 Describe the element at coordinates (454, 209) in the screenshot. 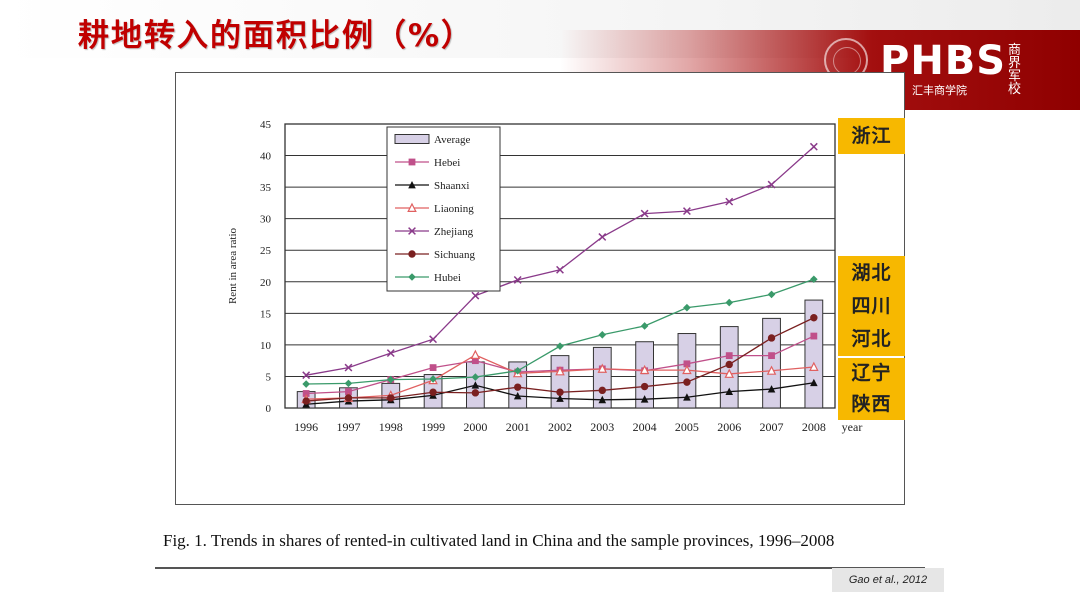

I see `legend-label-liaoning: Liaoning` at that location.